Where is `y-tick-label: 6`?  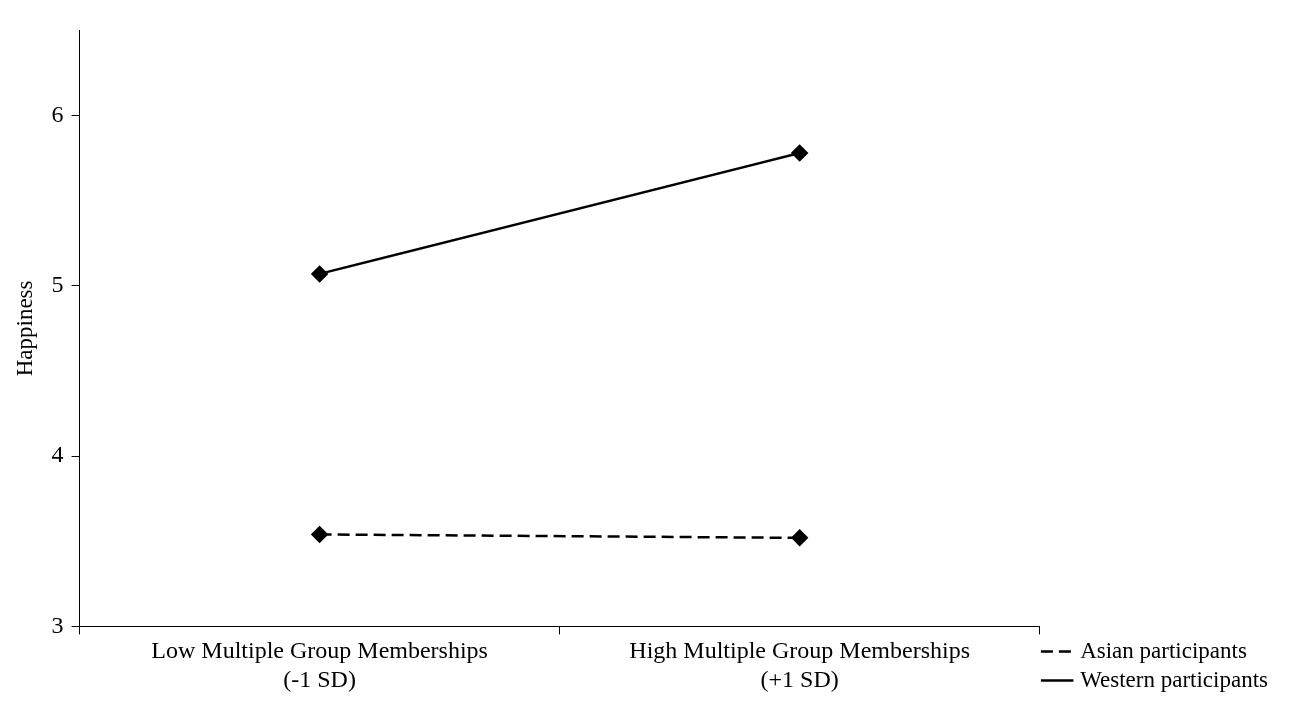
y-tick-label: 6 is located at coordinates (57, 113).